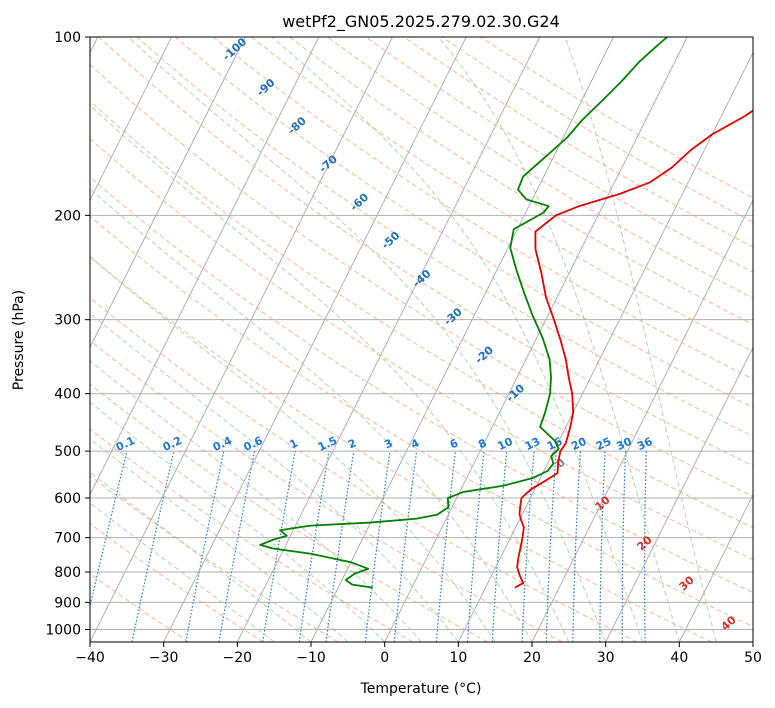  I want to click on mixing-ratio-label: 10, so click(506, 444).